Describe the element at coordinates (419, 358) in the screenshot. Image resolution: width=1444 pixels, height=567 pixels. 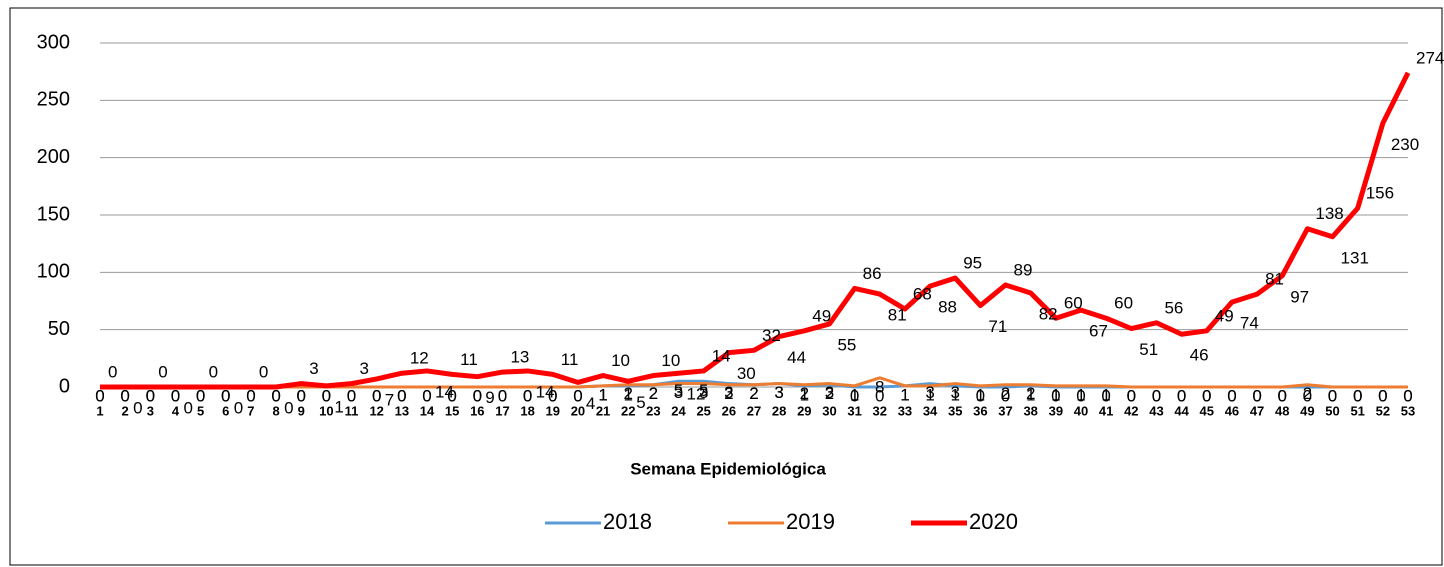
I see `data-label: 12` at that location.